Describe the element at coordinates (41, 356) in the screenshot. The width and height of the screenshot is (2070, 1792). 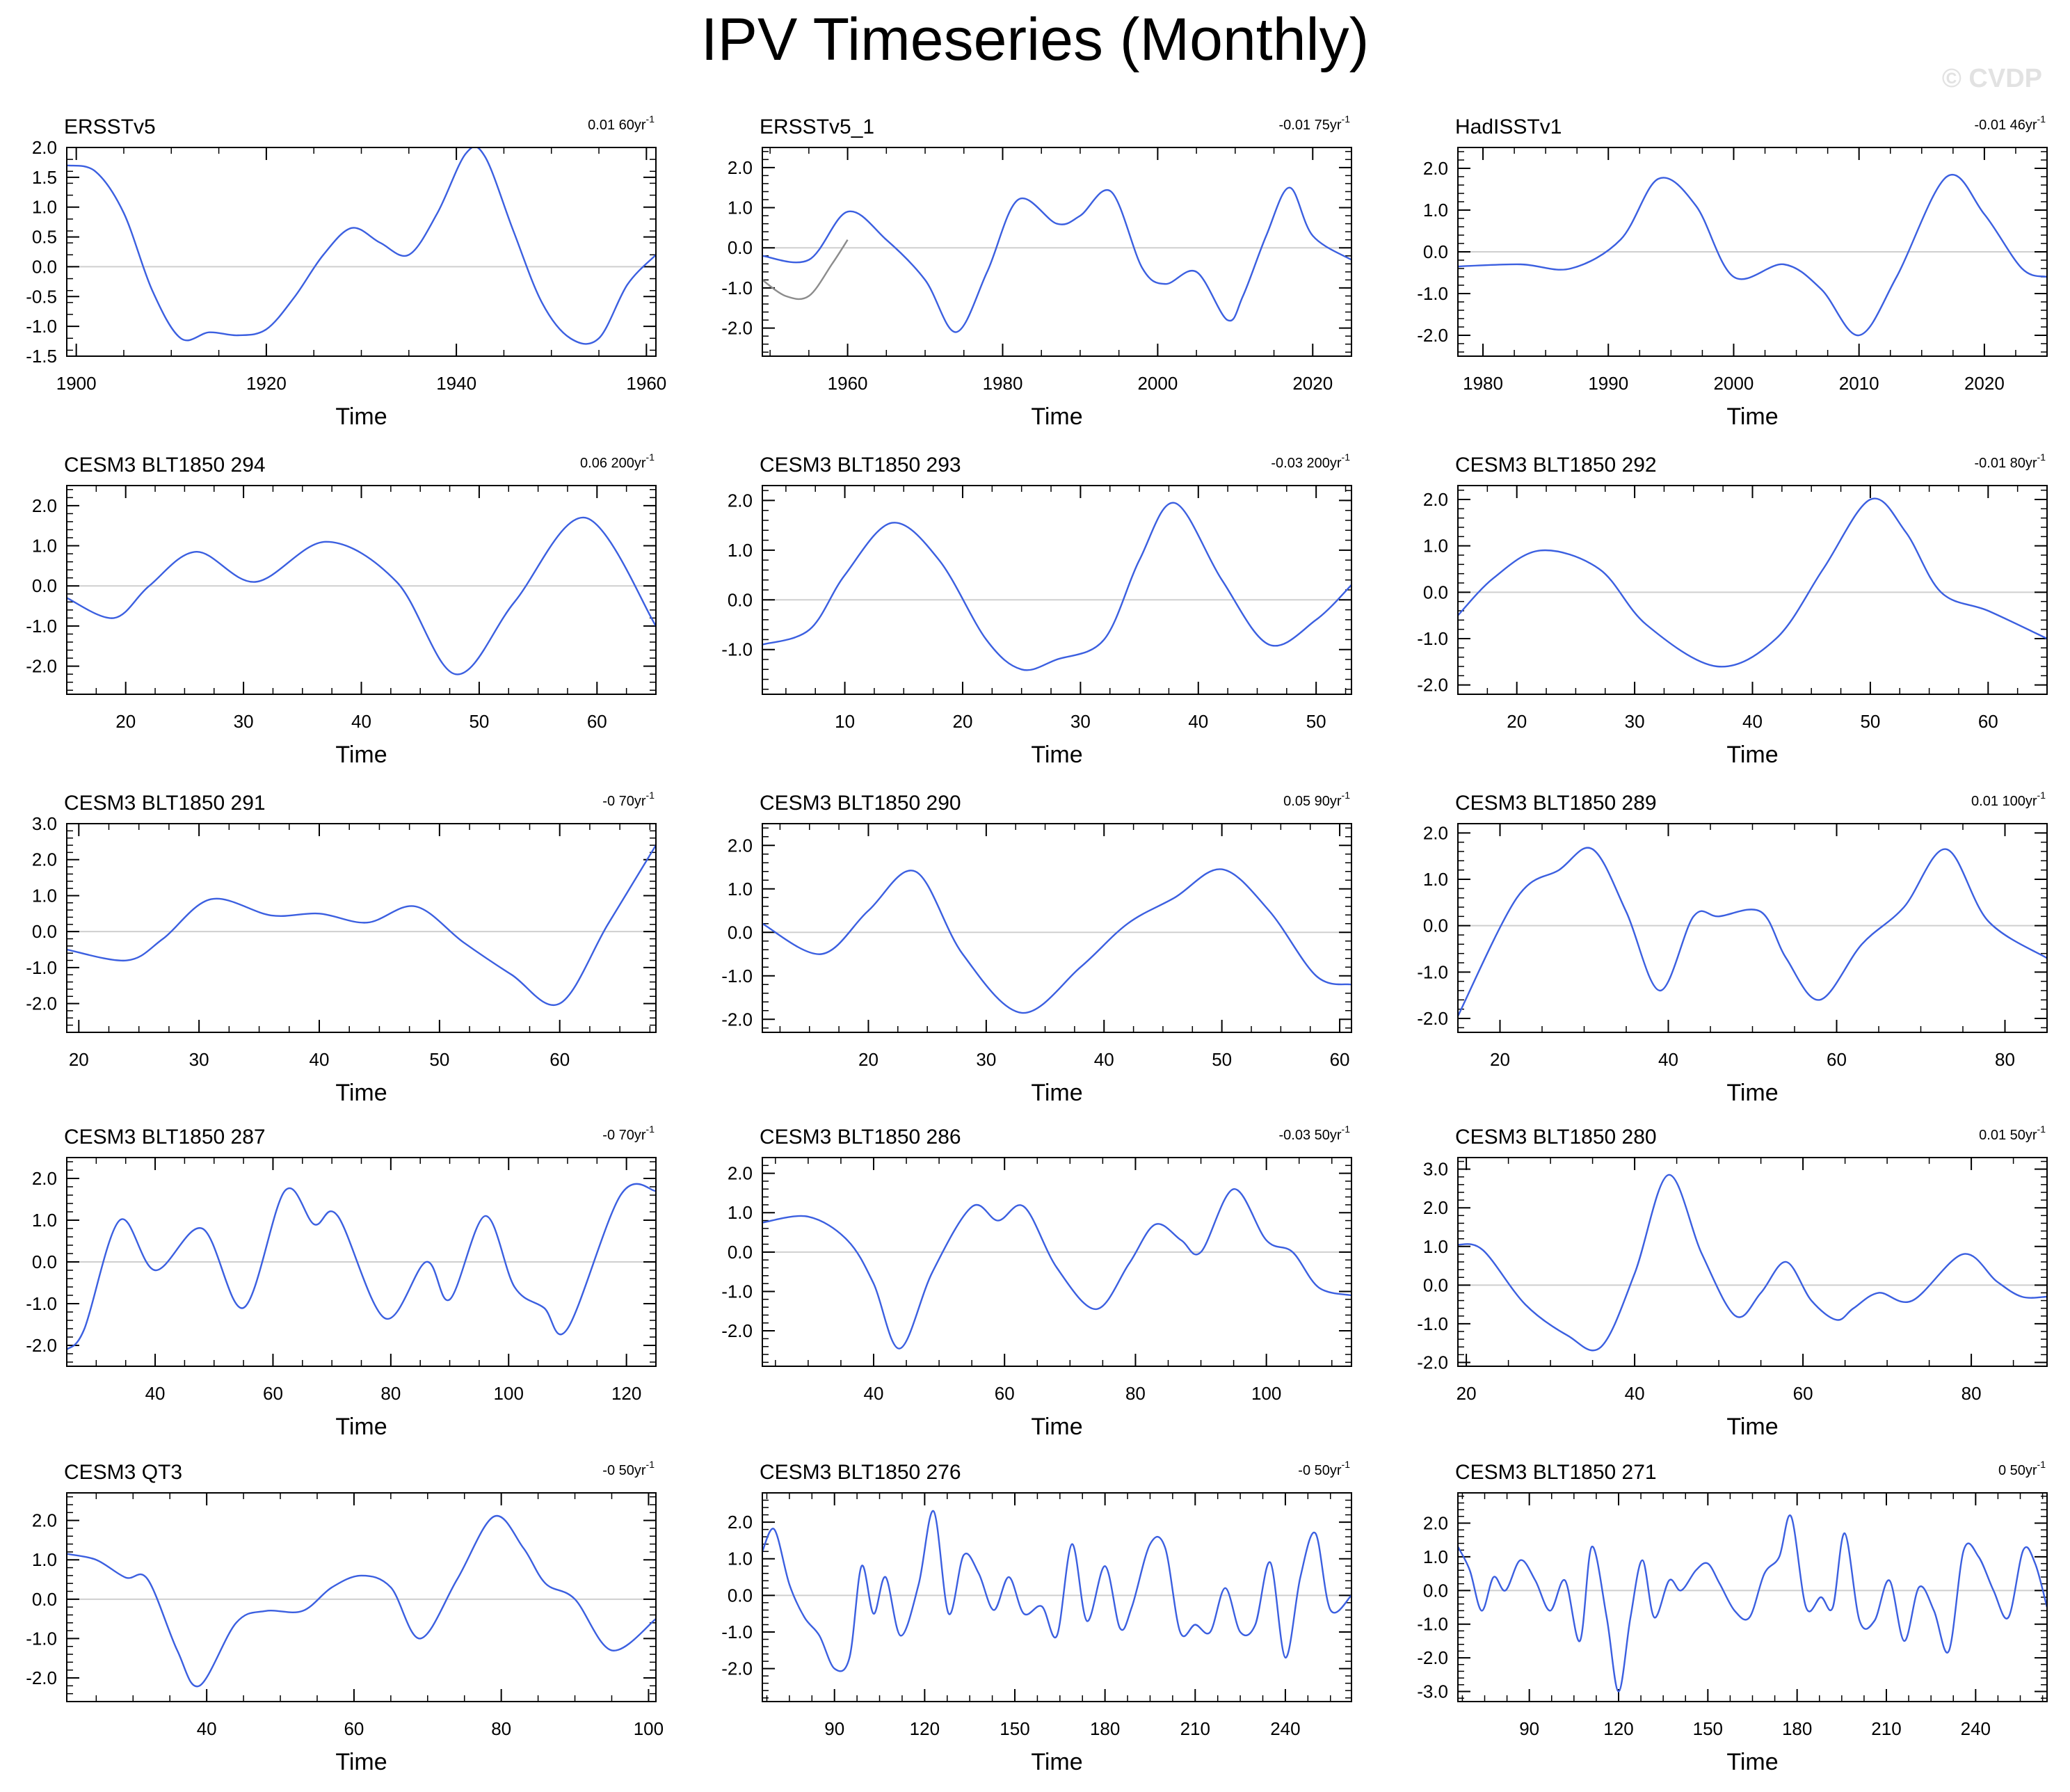
I see `tick-label-y: -1.5` at that location.